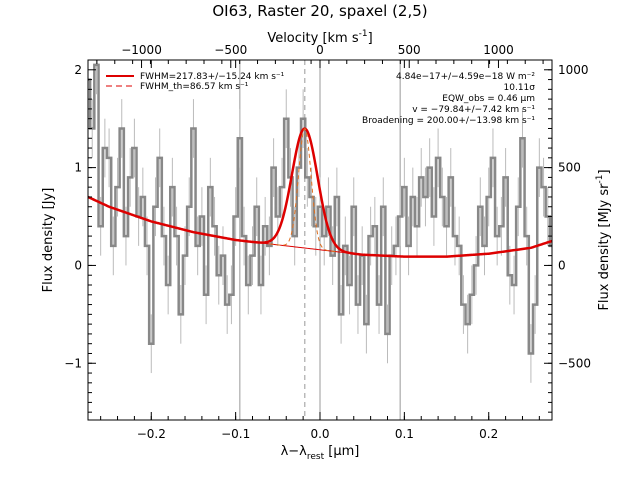  Describe the element at coordinates (78, 168) in the screenshot. I see `y-tick-label: 1` at that location.